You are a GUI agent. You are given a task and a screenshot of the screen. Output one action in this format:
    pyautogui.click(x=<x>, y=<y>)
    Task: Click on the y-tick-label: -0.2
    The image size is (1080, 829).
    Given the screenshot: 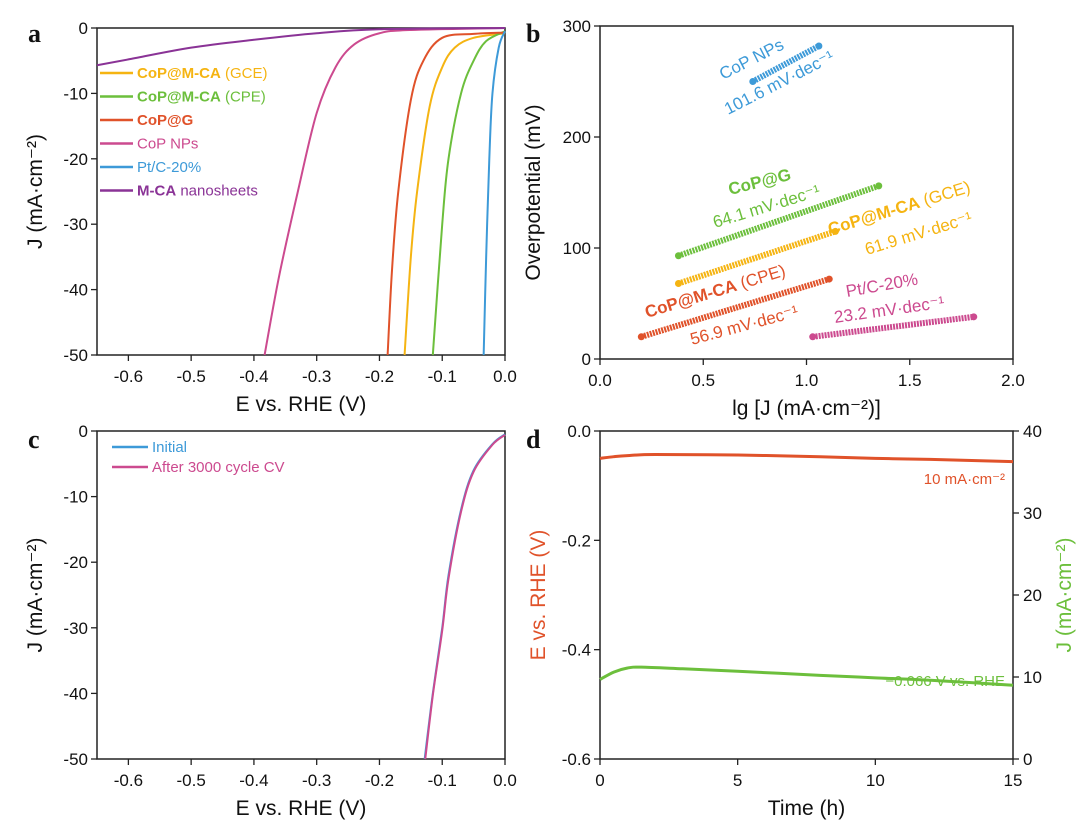 What is the action you would take?
    pyautogui.click(x=576, y=540)
    